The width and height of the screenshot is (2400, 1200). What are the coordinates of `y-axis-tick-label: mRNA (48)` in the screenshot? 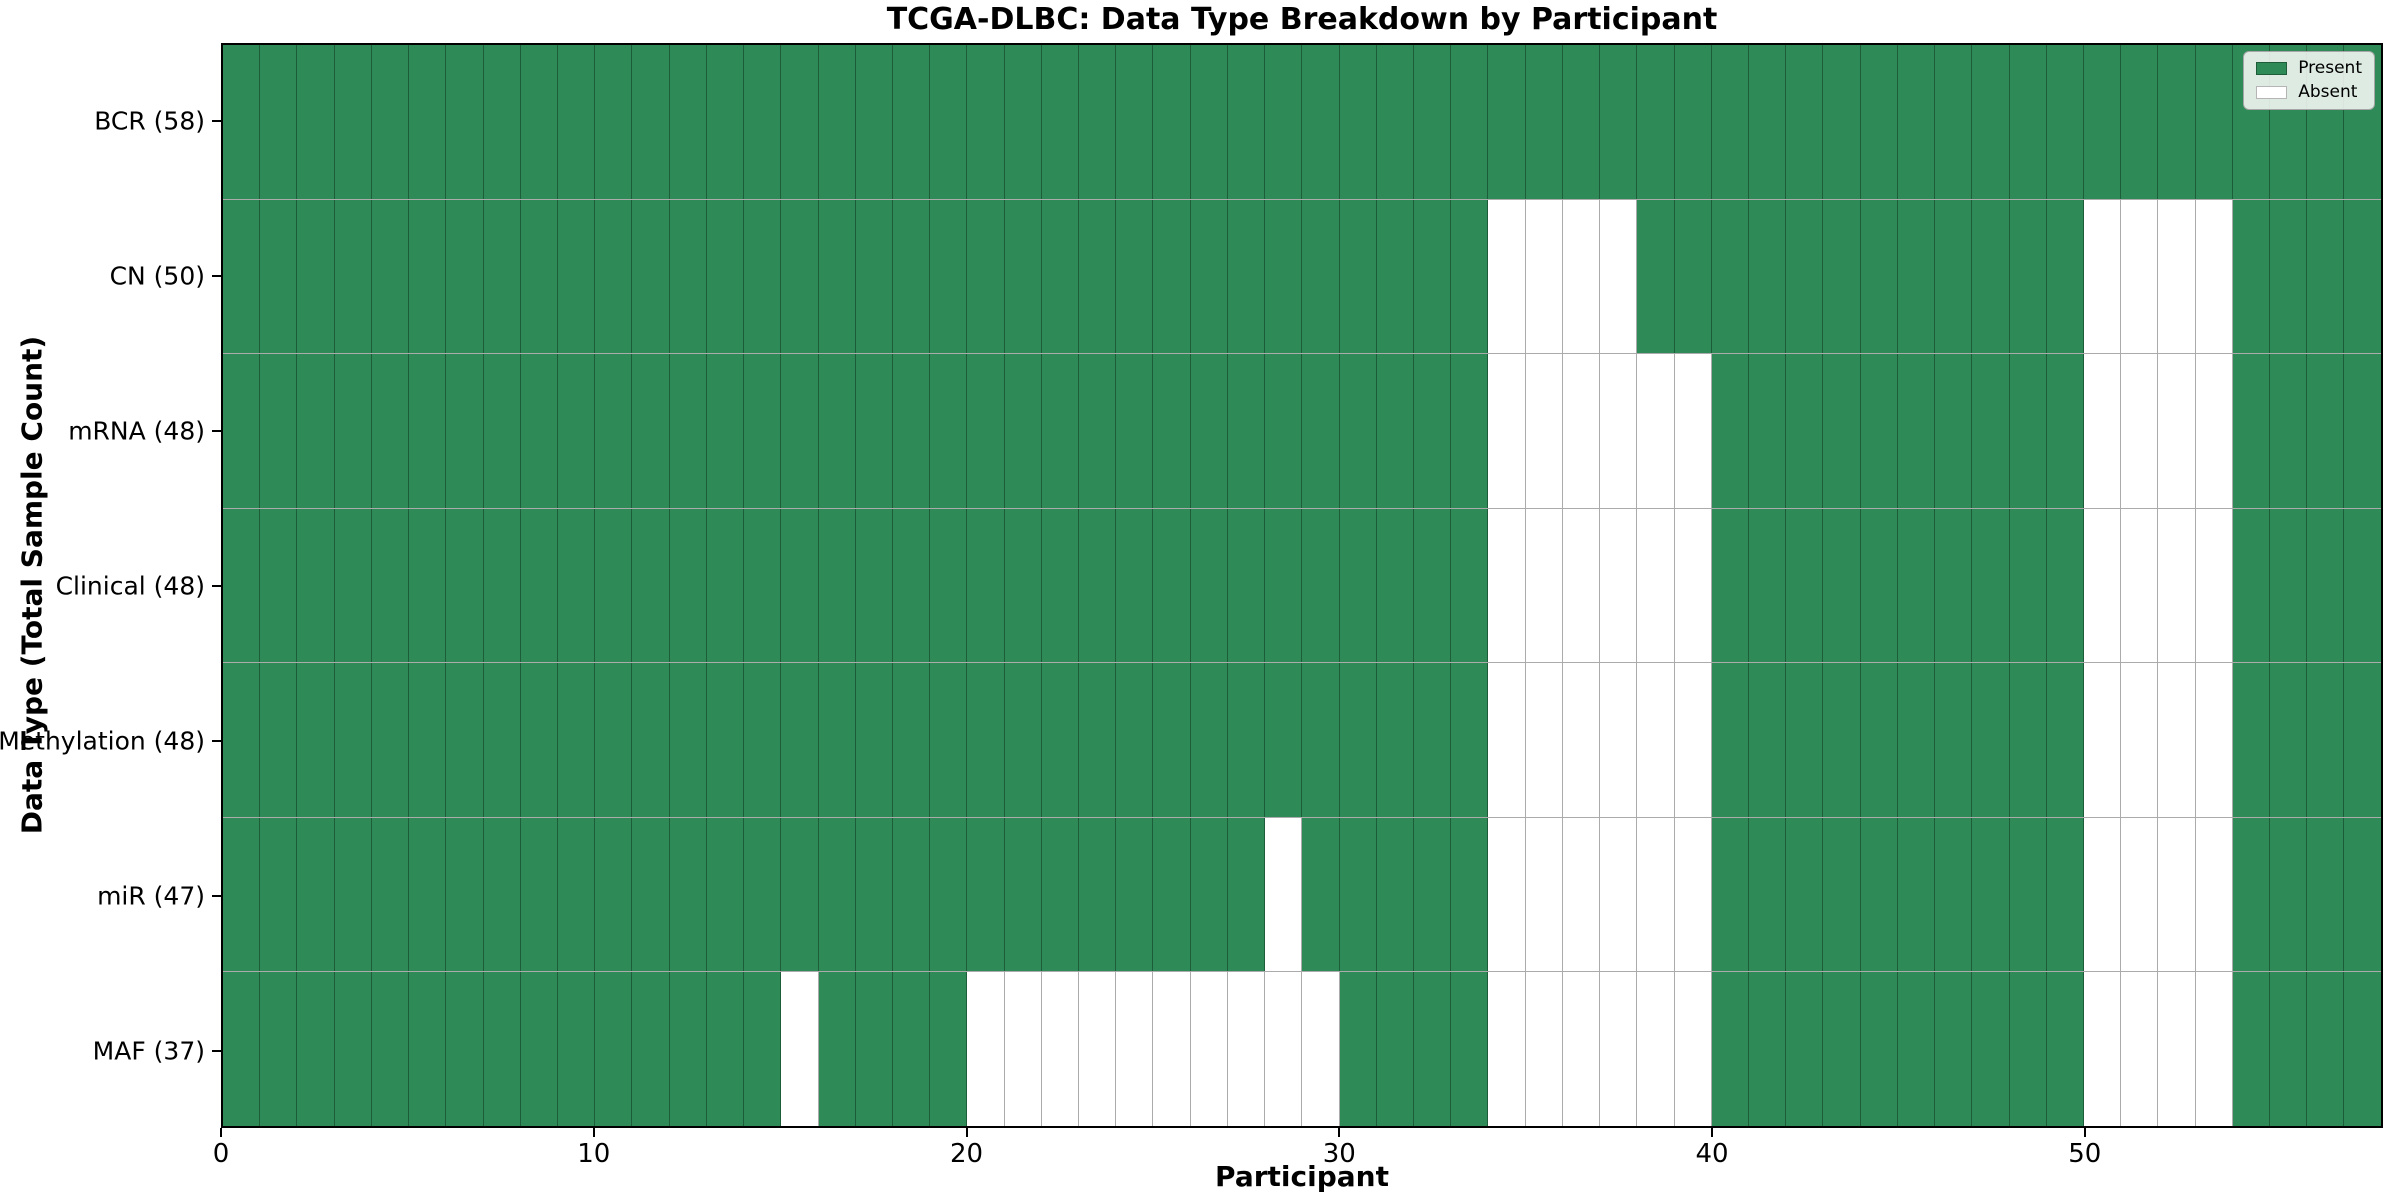 It's located at (136, 430).